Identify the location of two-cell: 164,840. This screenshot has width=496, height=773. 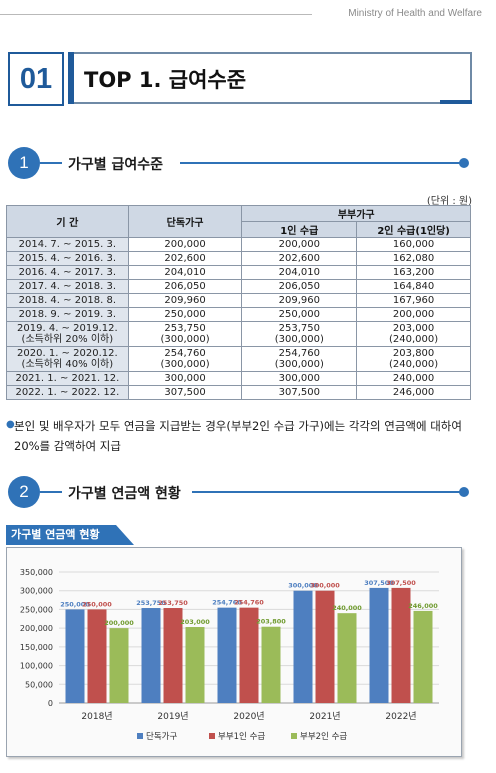
(413, 286).